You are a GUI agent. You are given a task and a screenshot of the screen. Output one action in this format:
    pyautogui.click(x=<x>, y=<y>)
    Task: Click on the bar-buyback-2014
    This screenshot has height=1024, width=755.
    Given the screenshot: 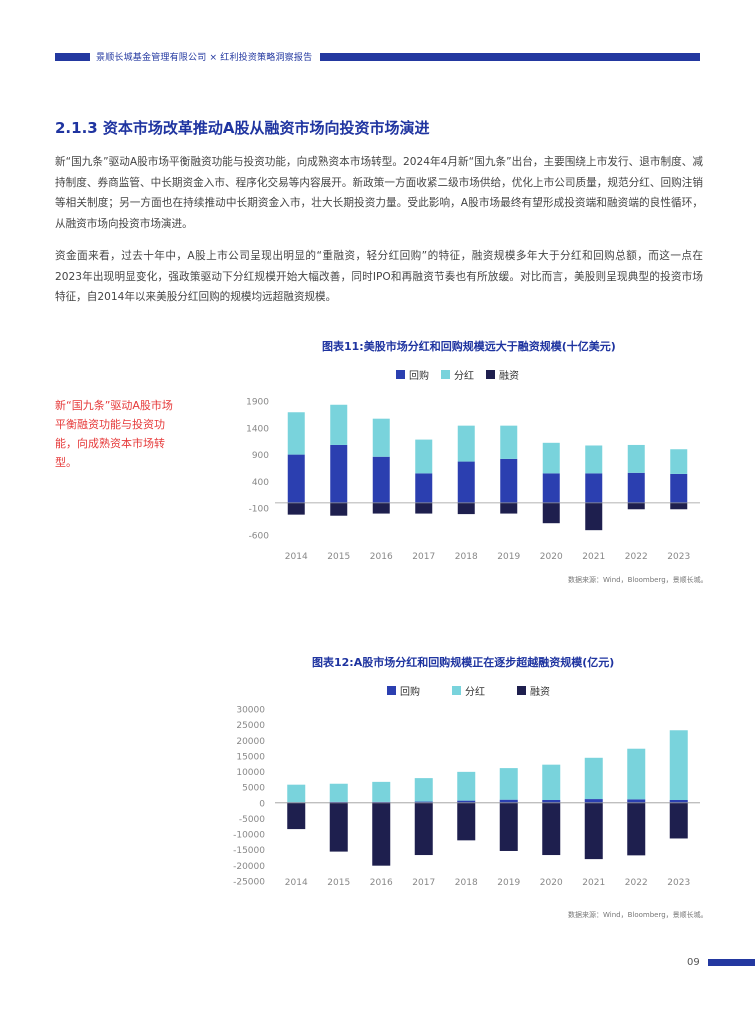 What is the action you would take?
    pyautogui.click(x=296, y=478)
    